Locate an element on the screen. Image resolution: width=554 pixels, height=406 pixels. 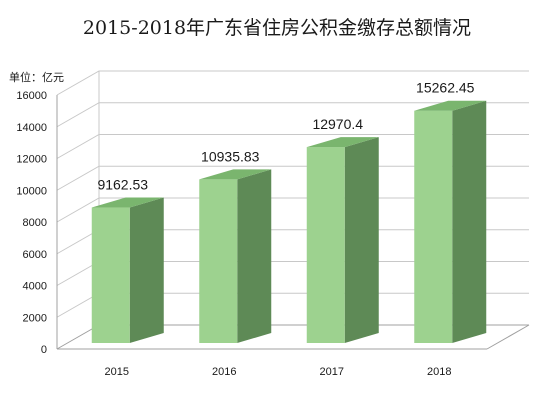
data-label: 10935.83 is located at coordinates (230, 156).